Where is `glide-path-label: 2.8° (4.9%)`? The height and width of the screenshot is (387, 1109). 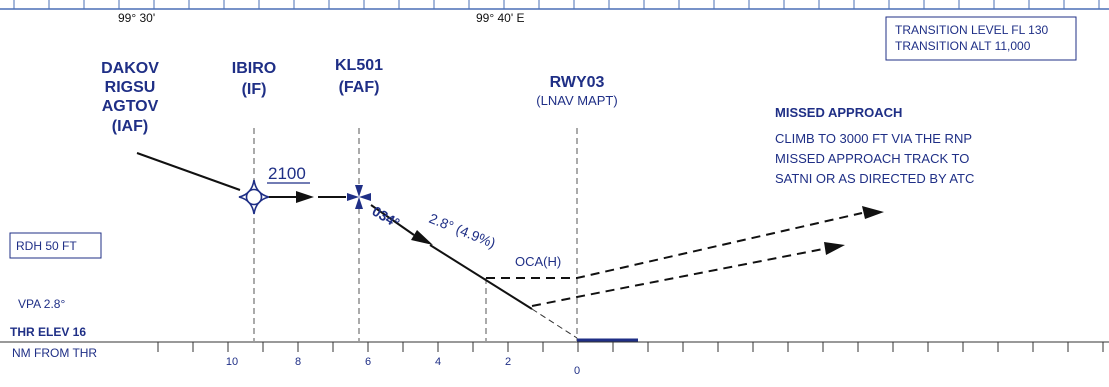
glide-path-label: 2.8° (4.9%) is located at coordinates (462, 230).